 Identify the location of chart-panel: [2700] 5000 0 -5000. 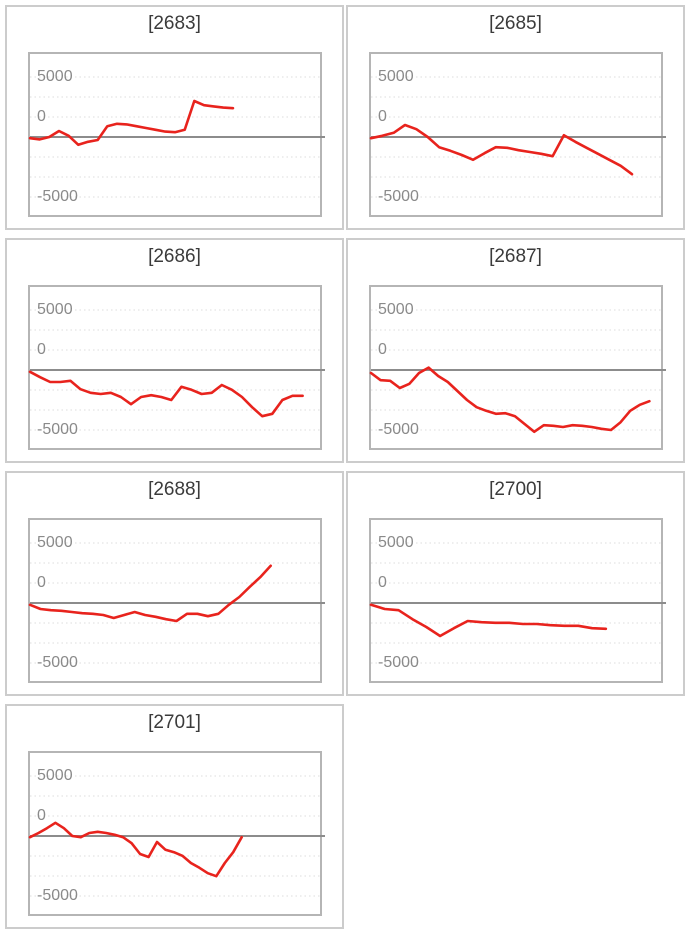
(515, 583).